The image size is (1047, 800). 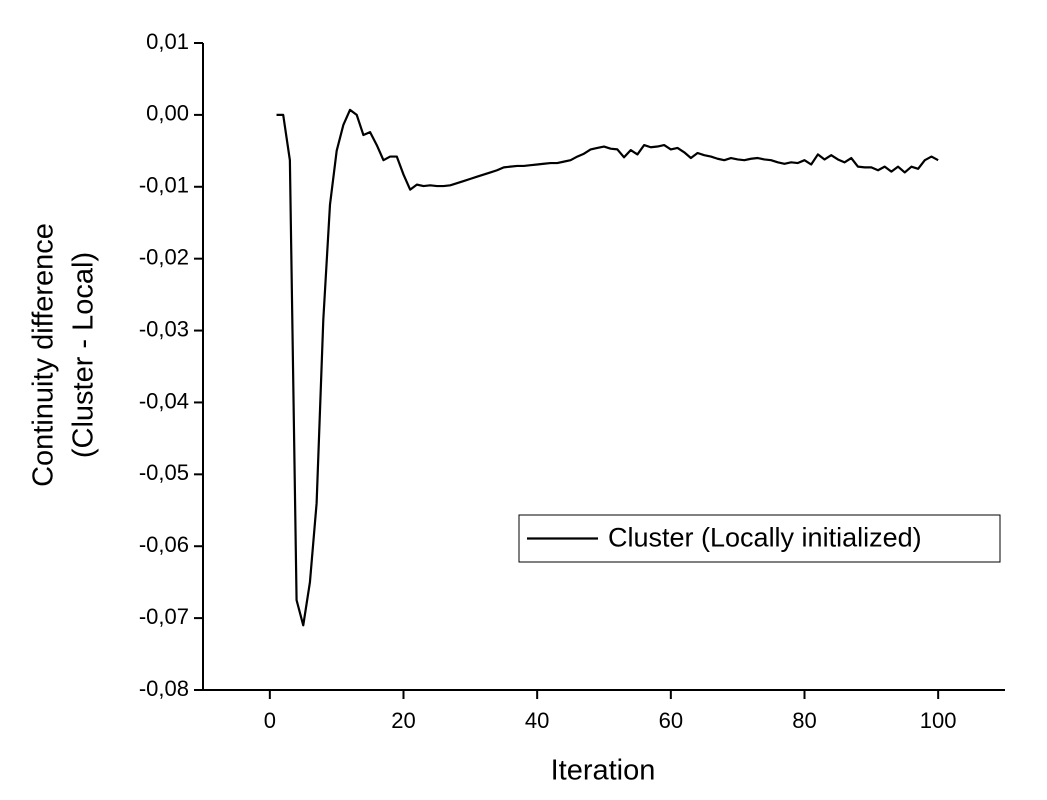 What do you see at coordinates (164, 544) in the screenshot?
I see `y-tick-label: -0,06` at bounding box center [164, 544].